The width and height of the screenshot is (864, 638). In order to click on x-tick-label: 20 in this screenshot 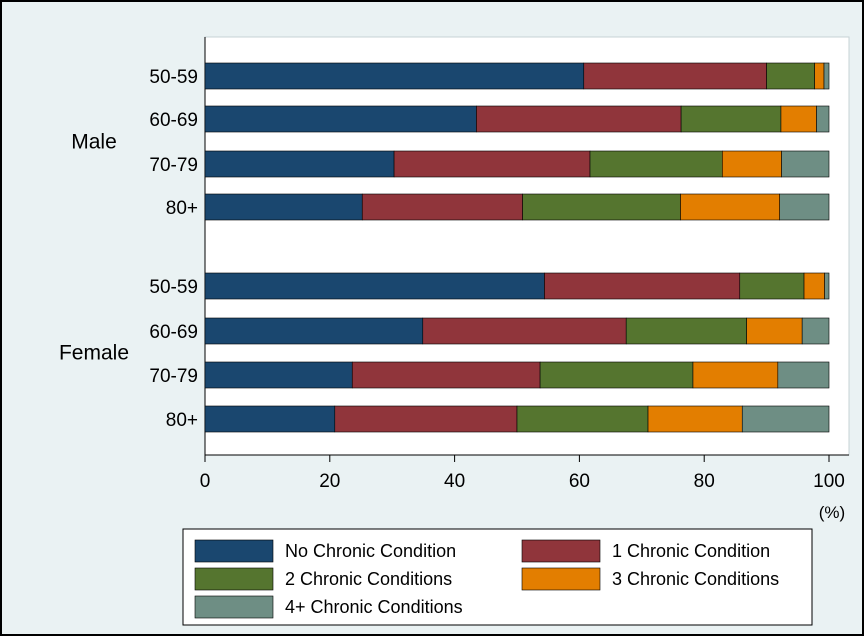, I will do `click(329, 481)`.